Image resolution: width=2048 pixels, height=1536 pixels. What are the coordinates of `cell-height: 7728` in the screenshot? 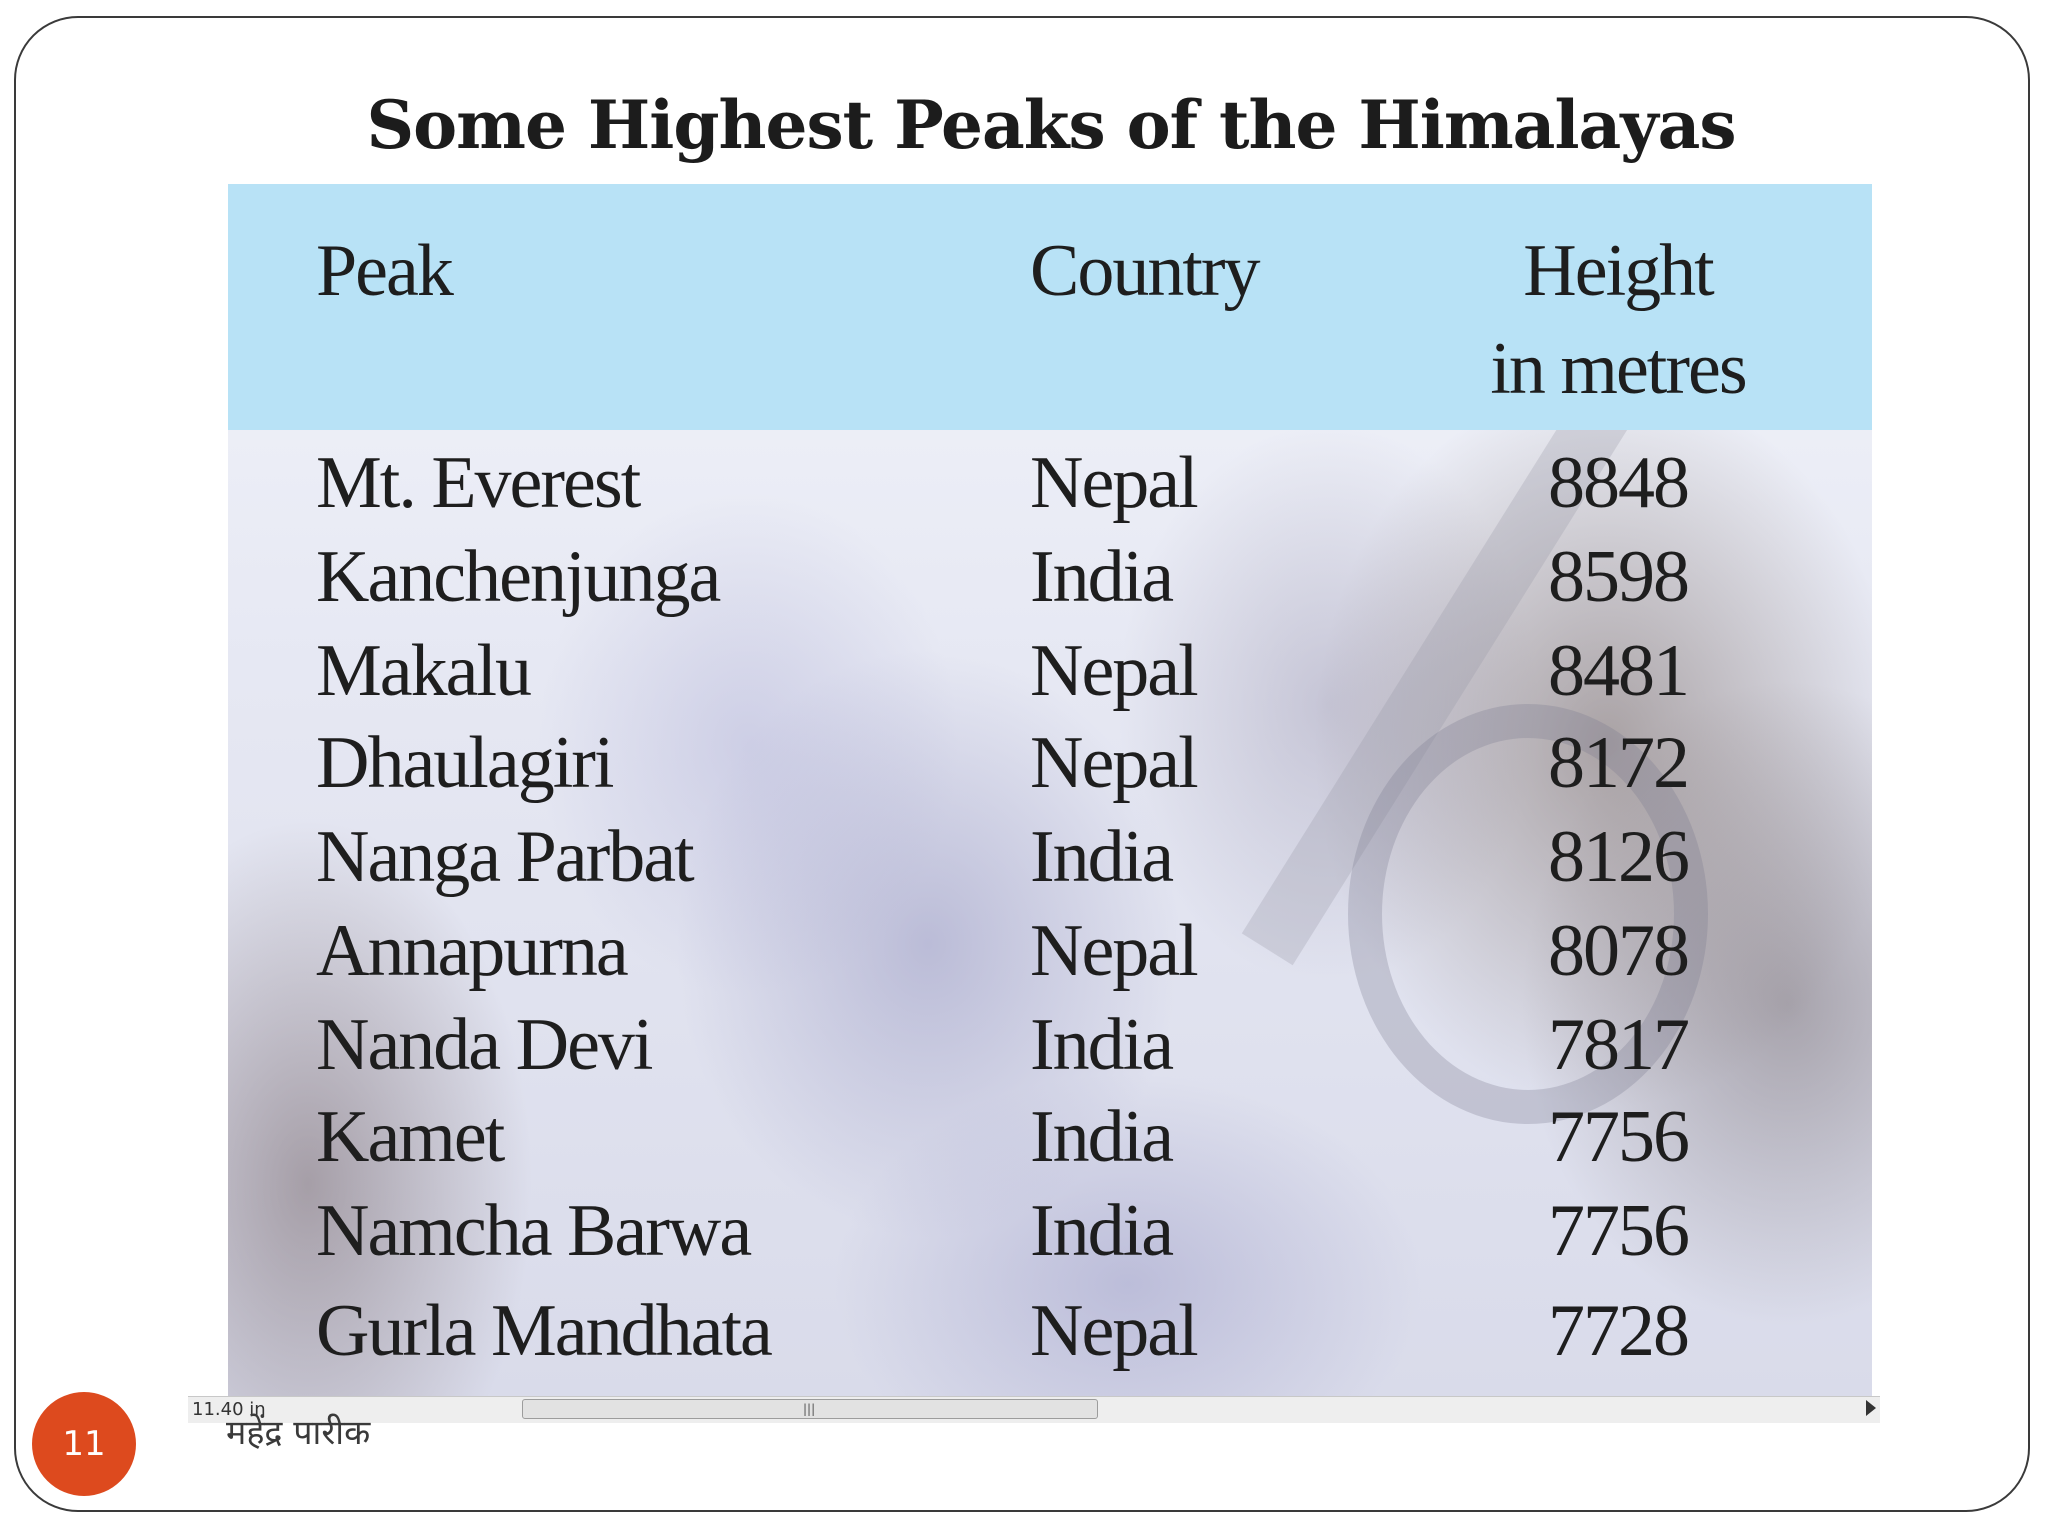 It's located at (1619, 1331).